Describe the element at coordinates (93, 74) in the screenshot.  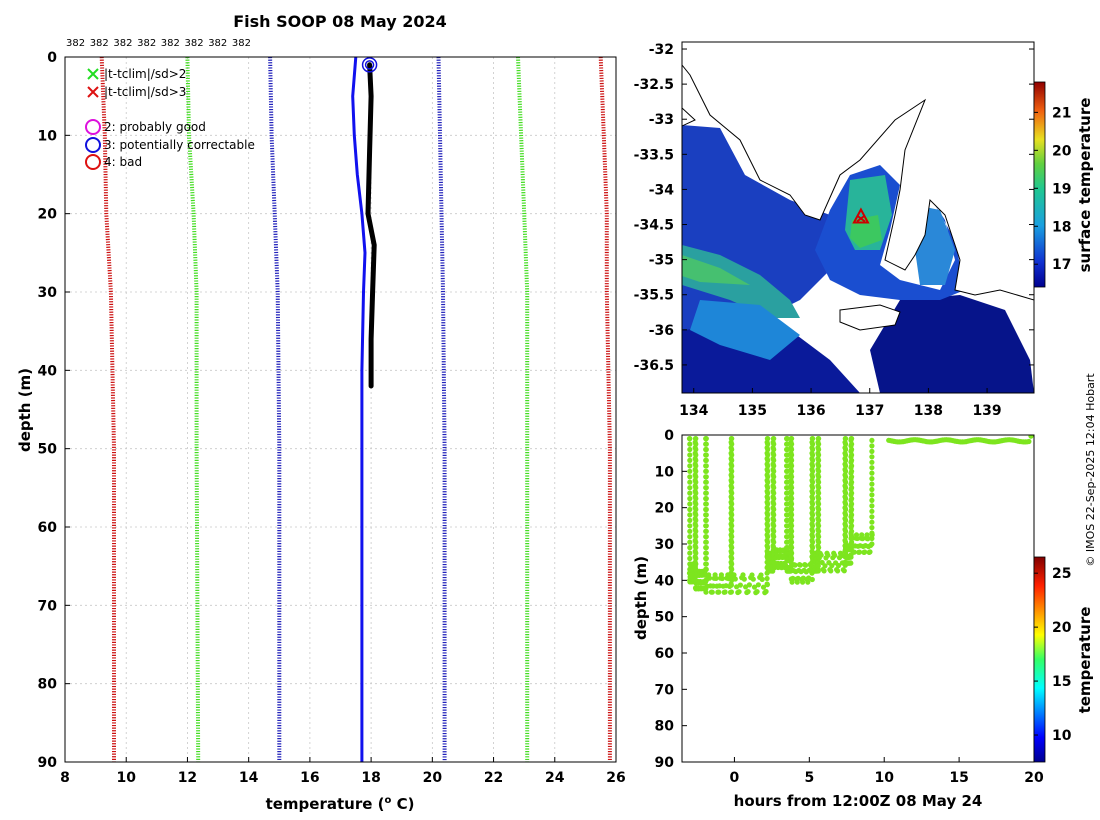
I see `legend-x-marker` at that location.